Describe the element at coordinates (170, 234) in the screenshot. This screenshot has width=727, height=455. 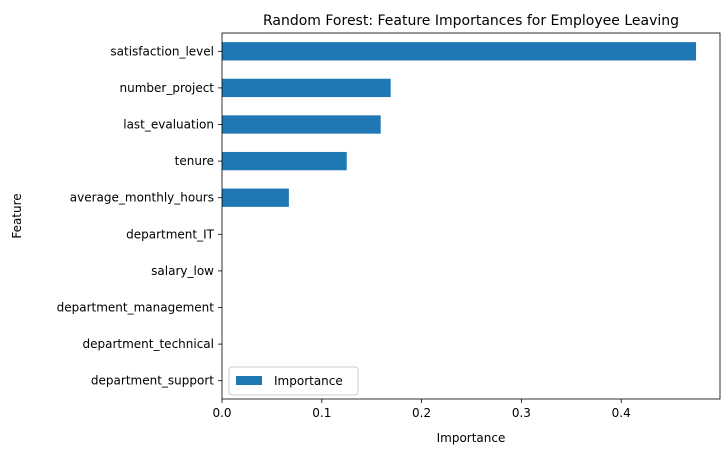
I see `y-tick-label: department_IT` at that location.